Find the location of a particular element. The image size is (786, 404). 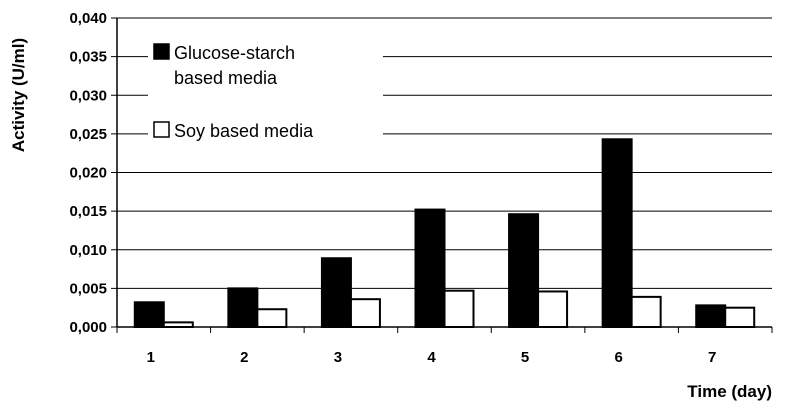

x-tick-label: 3 is located at coordinates (338, 357).